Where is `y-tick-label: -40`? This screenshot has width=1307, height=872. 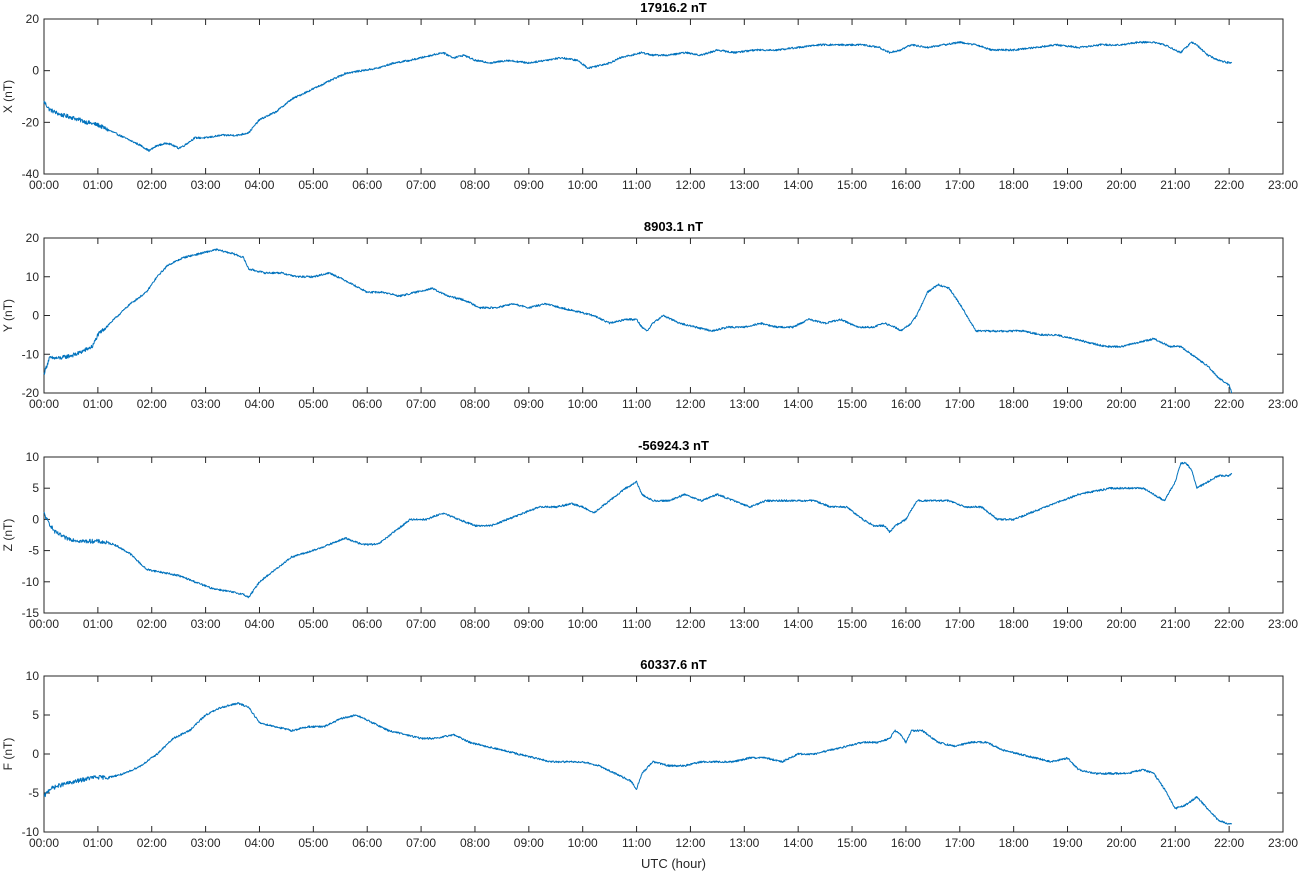
y-tick-label: -40 is located at coordinates (31, 174).